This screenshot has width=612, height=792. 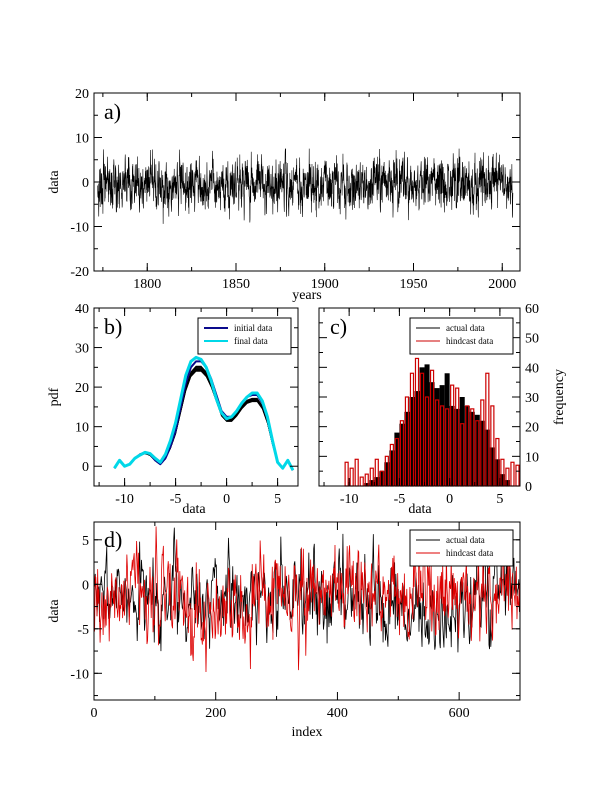 What do you see at coordinates (414, 284) in the screenshot?
I see `x-tick-label-1950: 1950` at bounding box center [414, 284].